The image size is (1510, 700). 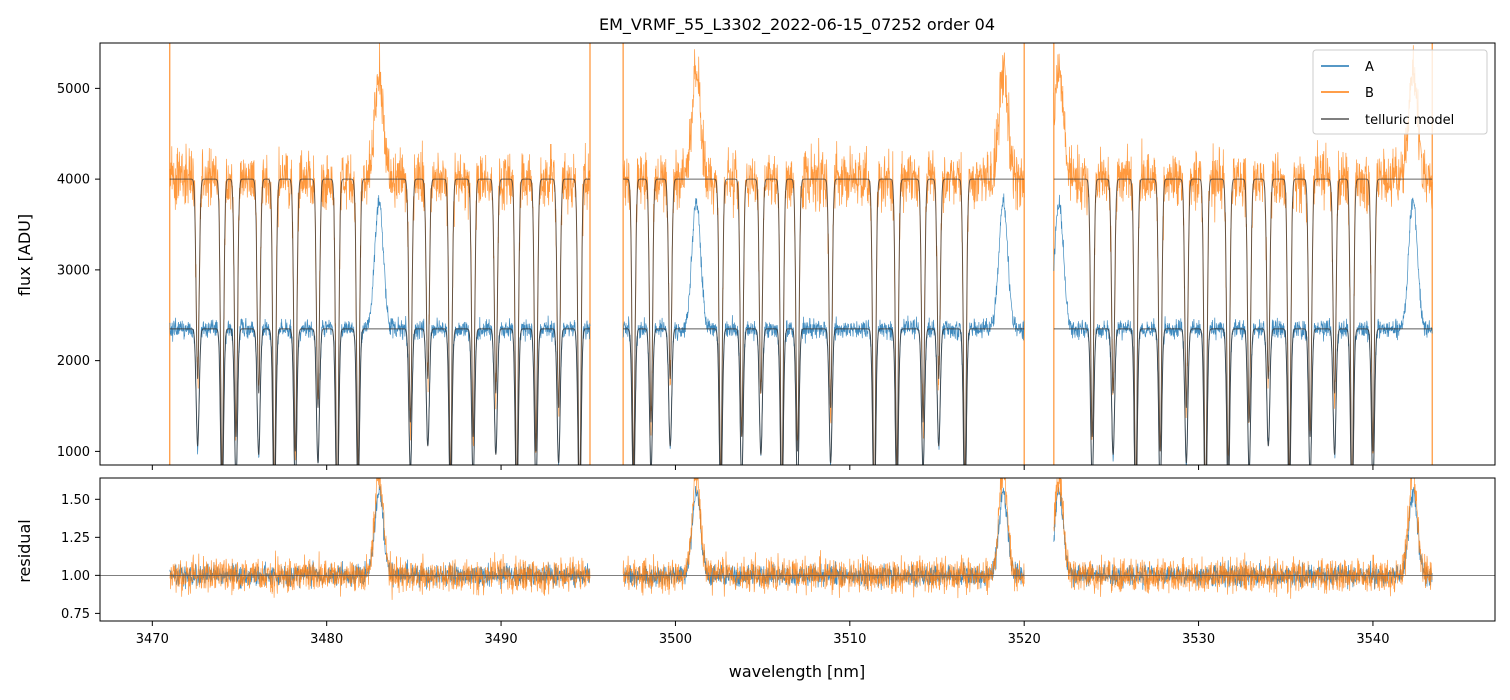 I want to click on x-tick-label: 3520, so click(x=1024, y=639).